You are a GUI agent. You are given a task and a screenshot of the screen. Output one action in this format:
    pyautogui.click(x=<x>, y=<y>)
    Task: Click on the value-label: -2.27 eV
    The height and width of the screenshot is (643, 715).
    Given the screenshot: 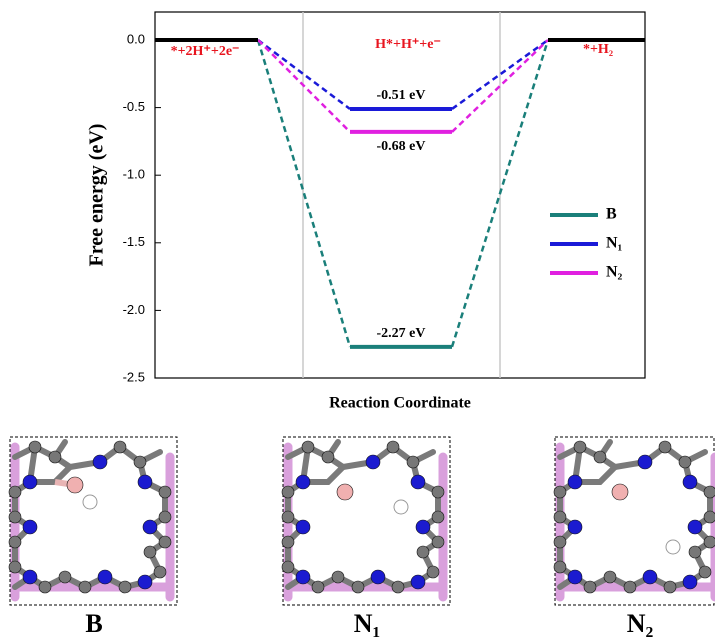 What is the action you would take?
    pyautogui.click(x=401, y=333)
    